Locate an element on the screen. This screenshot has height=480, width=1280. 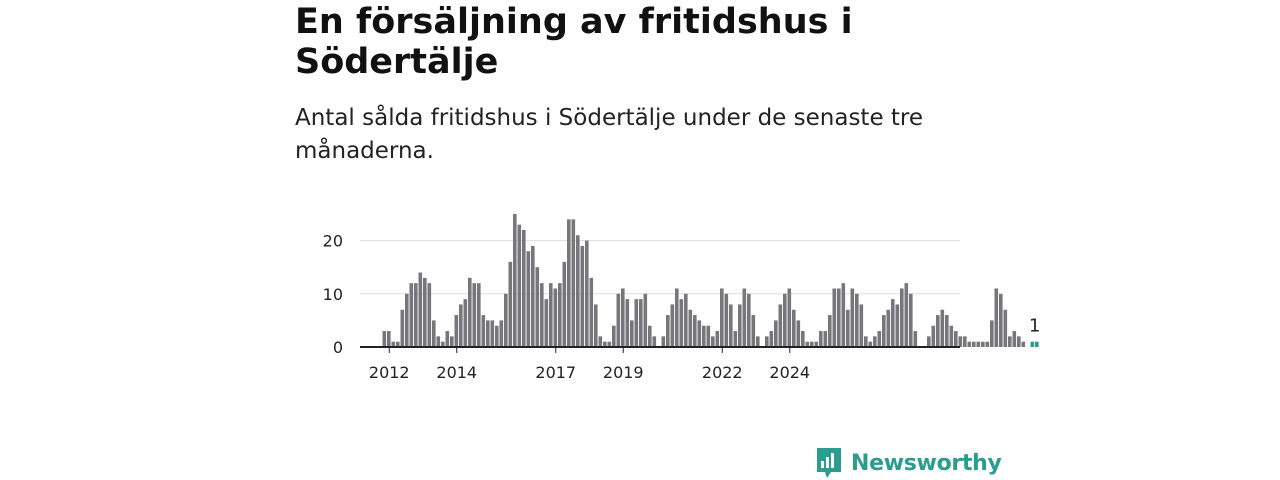
data-label: 1 is located at coordinates (1034, 326).